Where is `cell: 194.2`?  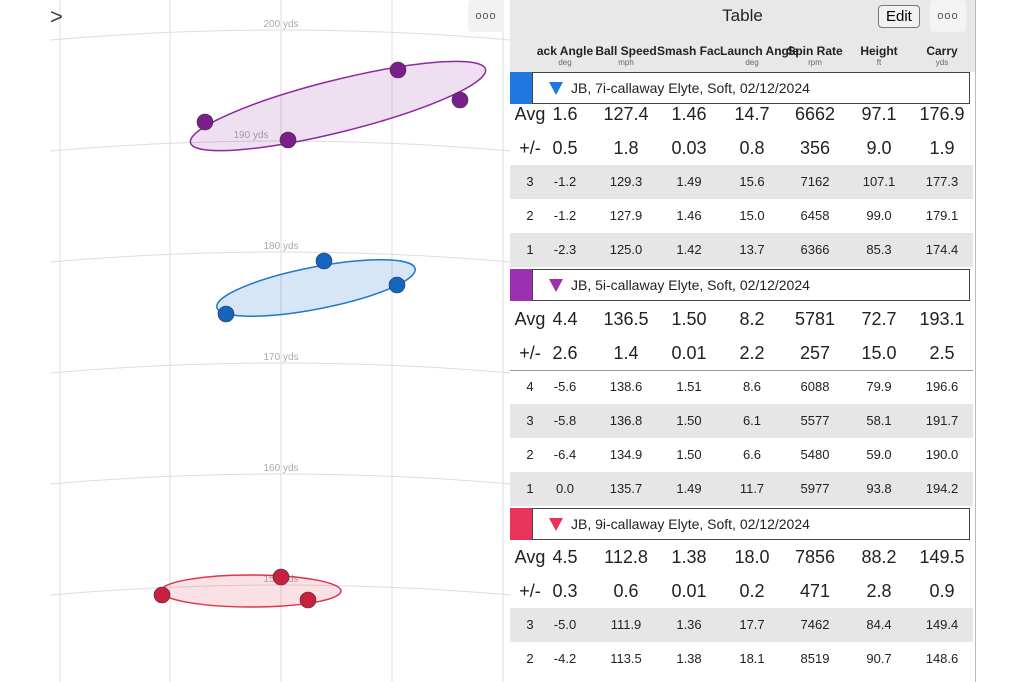 cell: 194.2 is located at coordinates (942, 488).